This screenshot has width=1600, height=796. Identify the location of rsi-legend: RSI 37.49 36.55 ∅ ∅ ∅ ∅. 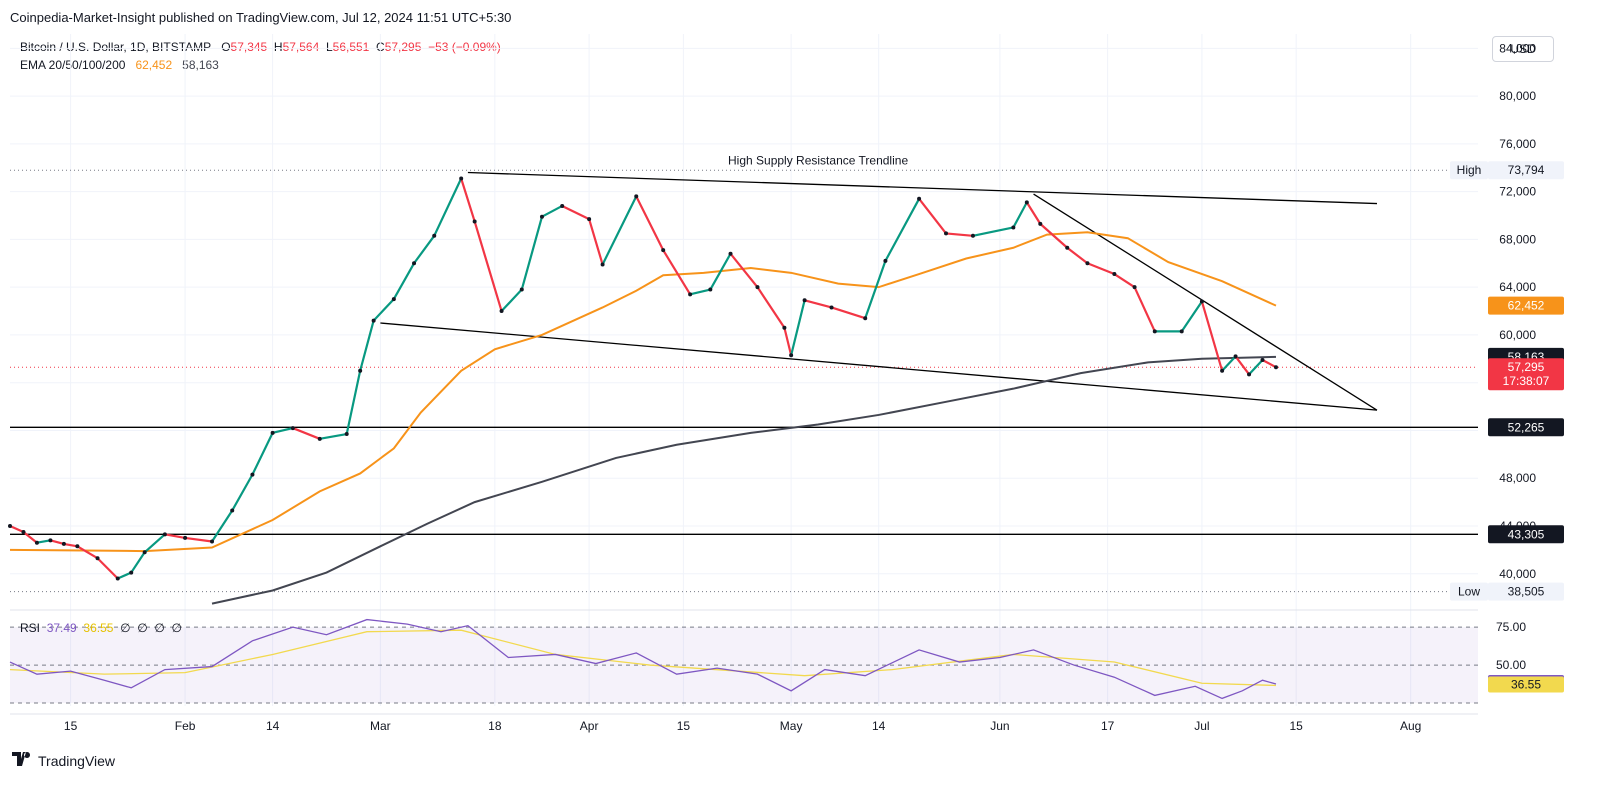
(101, 628).